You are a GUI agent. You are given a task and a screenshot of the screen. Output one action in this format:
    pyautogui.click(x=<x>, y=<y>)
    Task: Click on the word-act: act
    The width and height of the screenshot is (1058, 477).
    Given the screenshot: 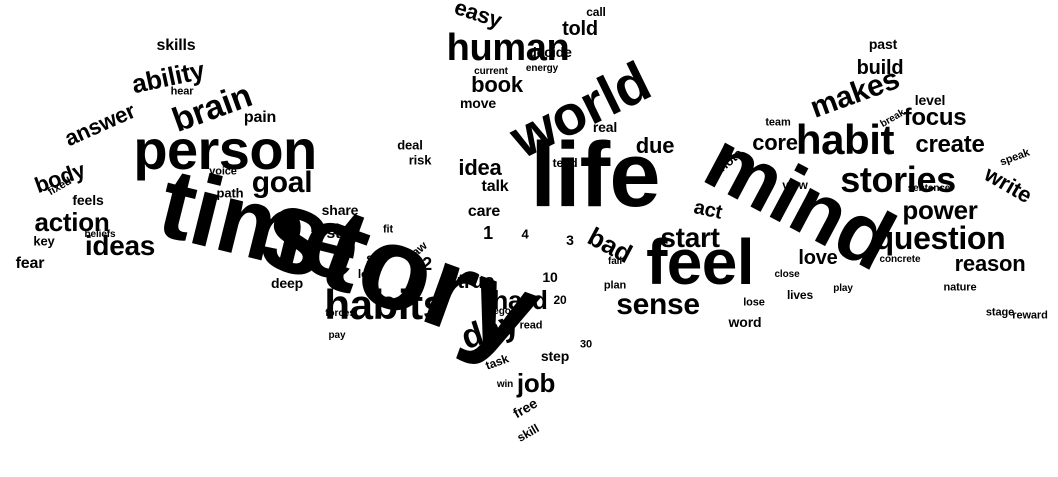 What is the action you would take?
    pyautogui.click(x=708, y=210)
    